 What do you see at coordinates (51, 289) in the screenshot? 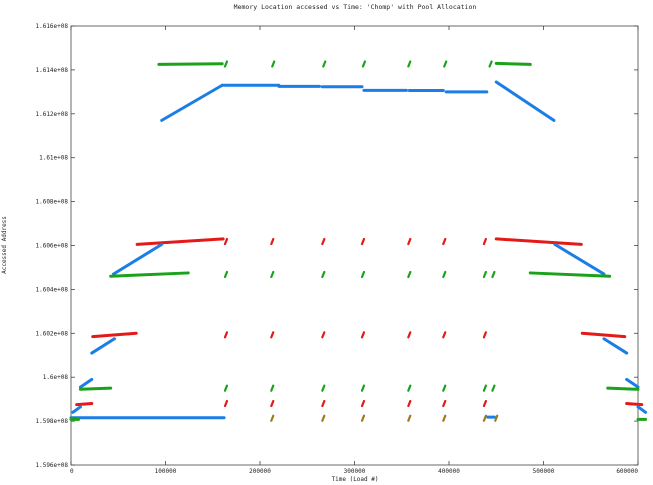
I see `y-tick-label: 1.604e+08` at bounding box center [51, 289].